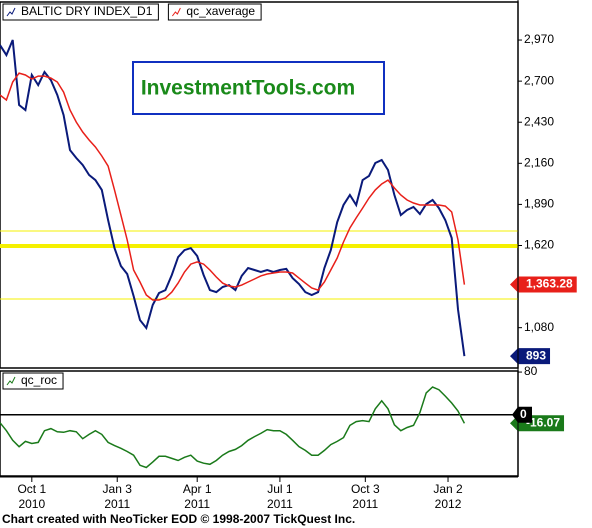  I want to click on legend-item: qc_xaverage, so click(214, 12).